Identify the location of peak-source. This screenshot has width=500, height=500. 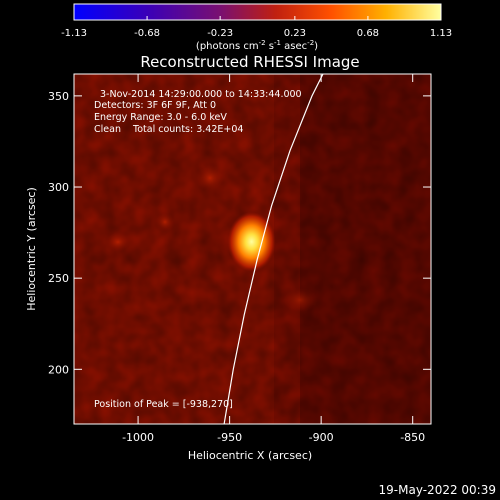
(251, 241).